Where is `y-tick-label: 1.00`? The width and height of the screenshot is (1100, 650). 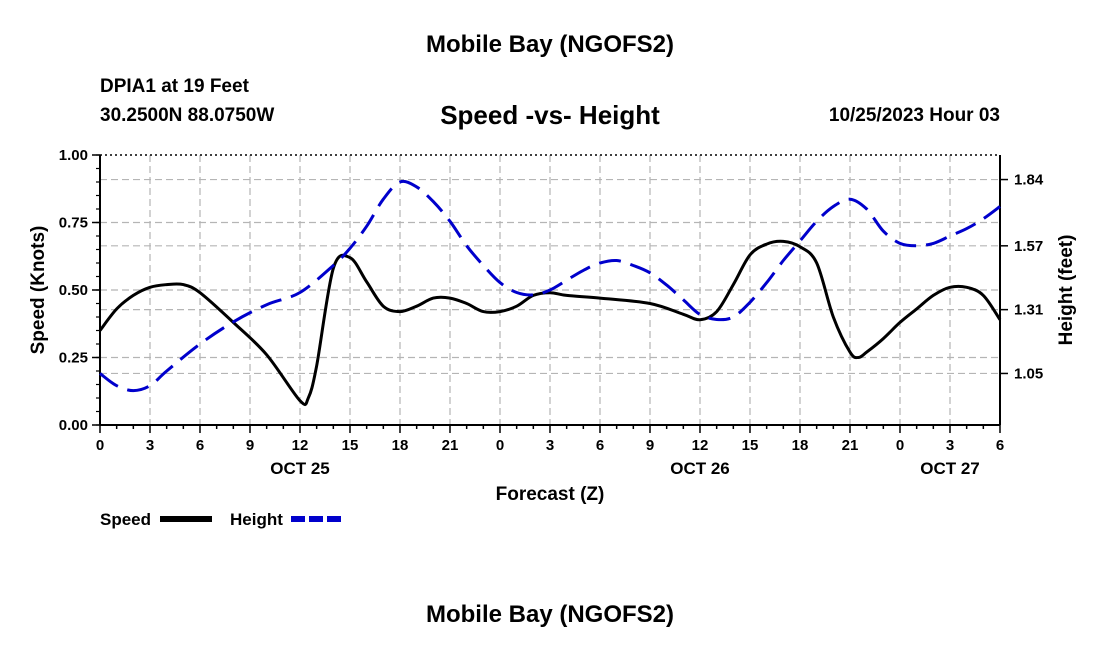 y-tick-label: 1.00 is located at coordinates (73, 155).